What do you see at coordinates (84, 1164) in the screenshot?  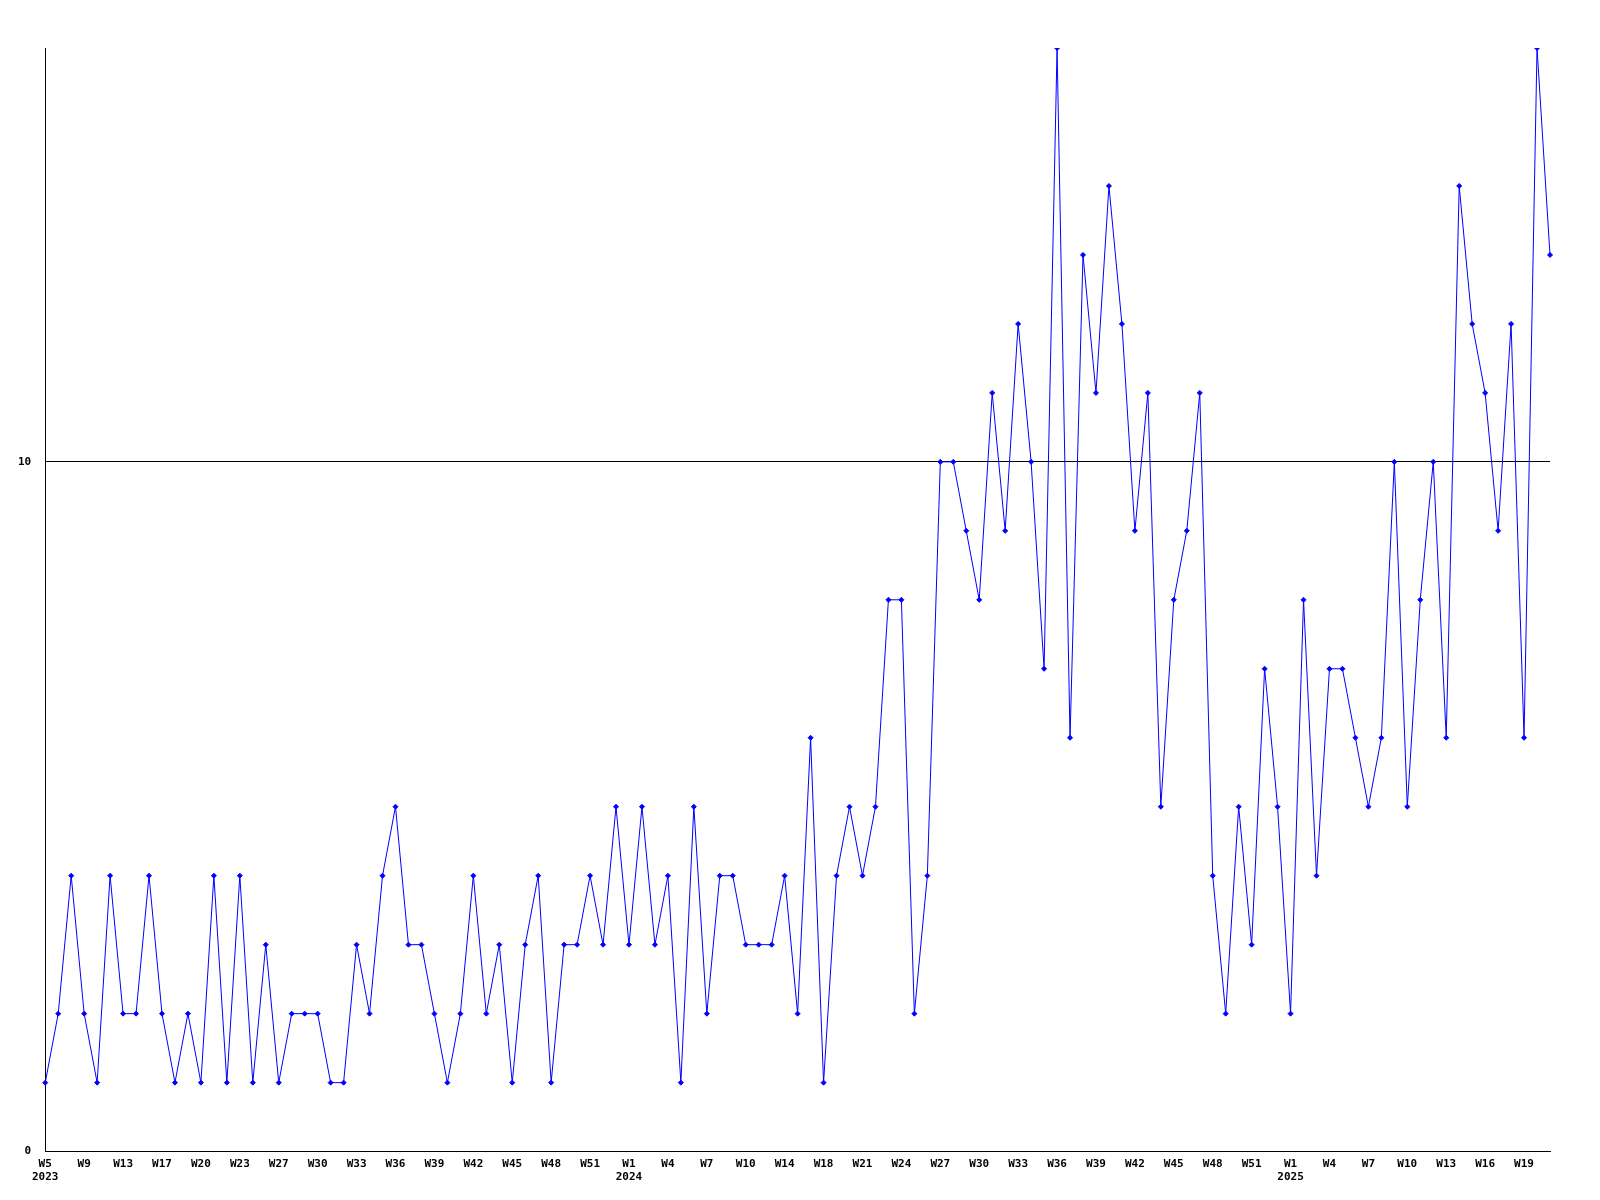 I see `x-tick-label: W9` at bounding box center [84, 1164].